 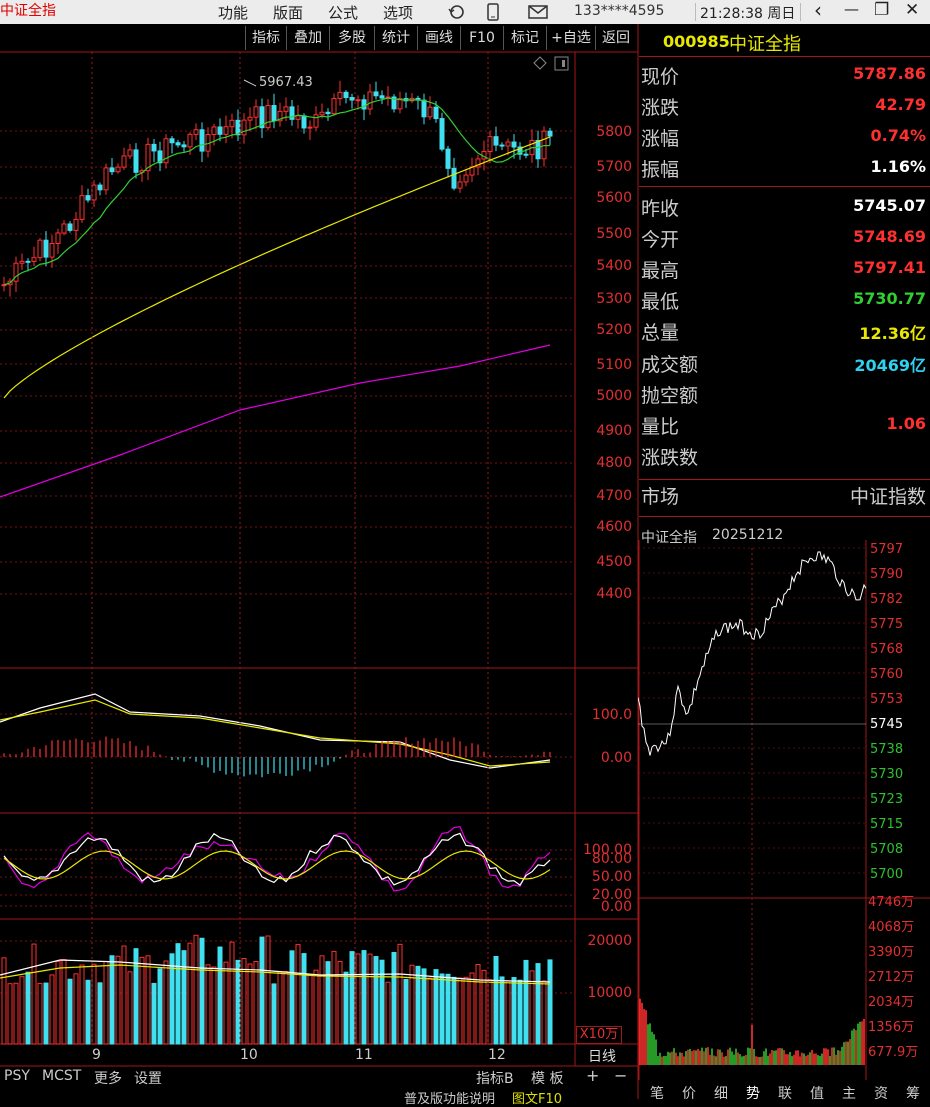 What do you see at coordinates (849, 1094) in the screenshot?
I see `intraday-tab: 主` at bounding box center [849, 1094].